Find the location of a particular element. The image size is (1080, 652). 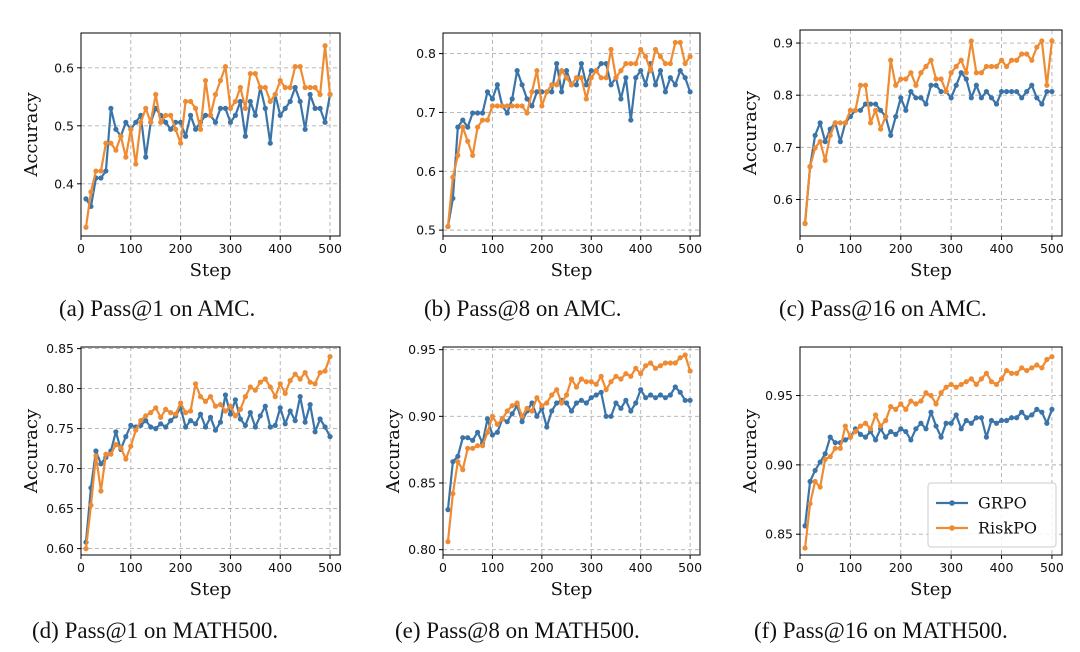

legend-label-grpo: GRPO is located at coordinates (1002, 503).